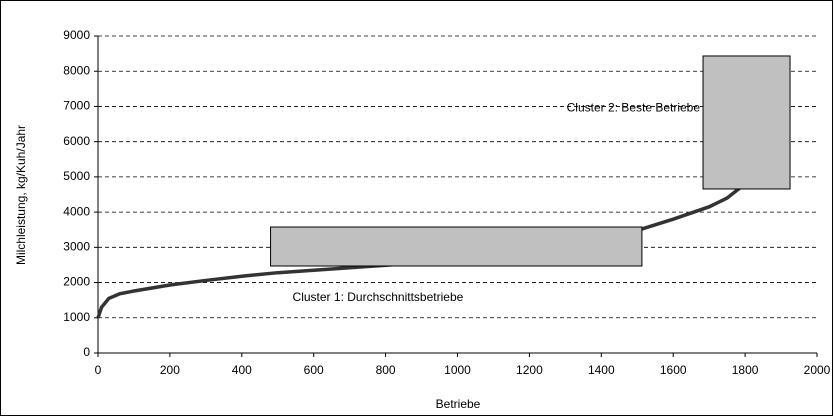  Describe the element at coordinates (98, 370) in the screenshot. I see `x-tick-label: 0` at that location.